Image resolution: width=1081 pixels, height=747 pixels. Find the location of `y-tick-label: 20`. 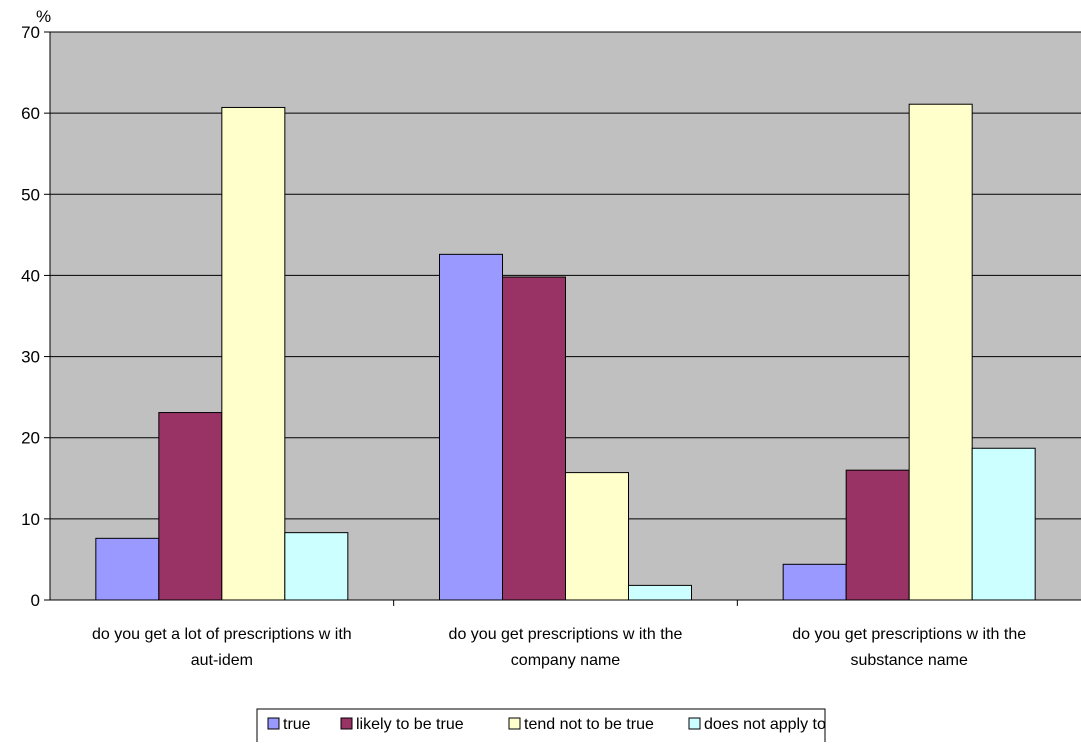

y-tick-label: 20 is located at coordinates (30, 438).